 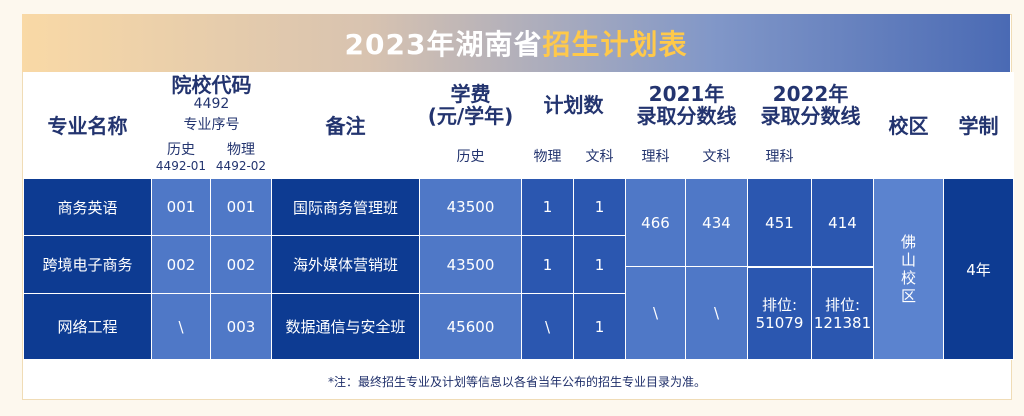 What do you see at coordinates (810, 93) in the screenshot?
I see `y2022-label-line1: 2022年` at bounding box center [810, 93].